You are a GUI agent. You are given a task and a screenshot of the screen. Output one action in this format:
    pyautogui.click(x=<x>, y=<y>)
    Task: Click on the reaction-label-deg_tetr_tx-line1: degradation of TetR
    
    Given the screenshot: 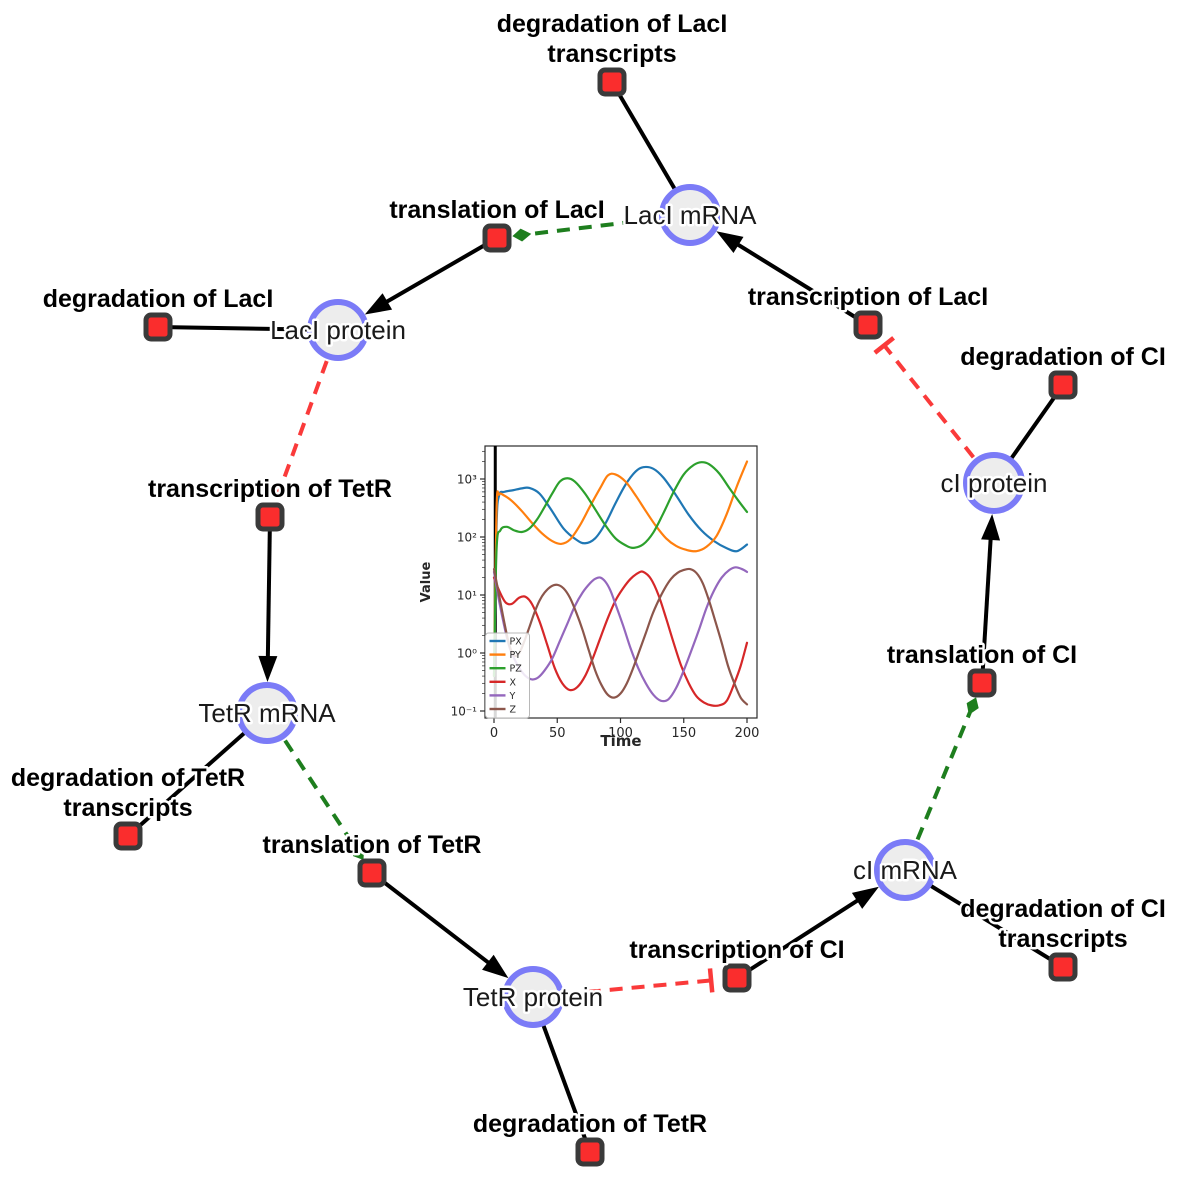 What is the action you would take?
    pyautogui.click(x=128, y=778)
    